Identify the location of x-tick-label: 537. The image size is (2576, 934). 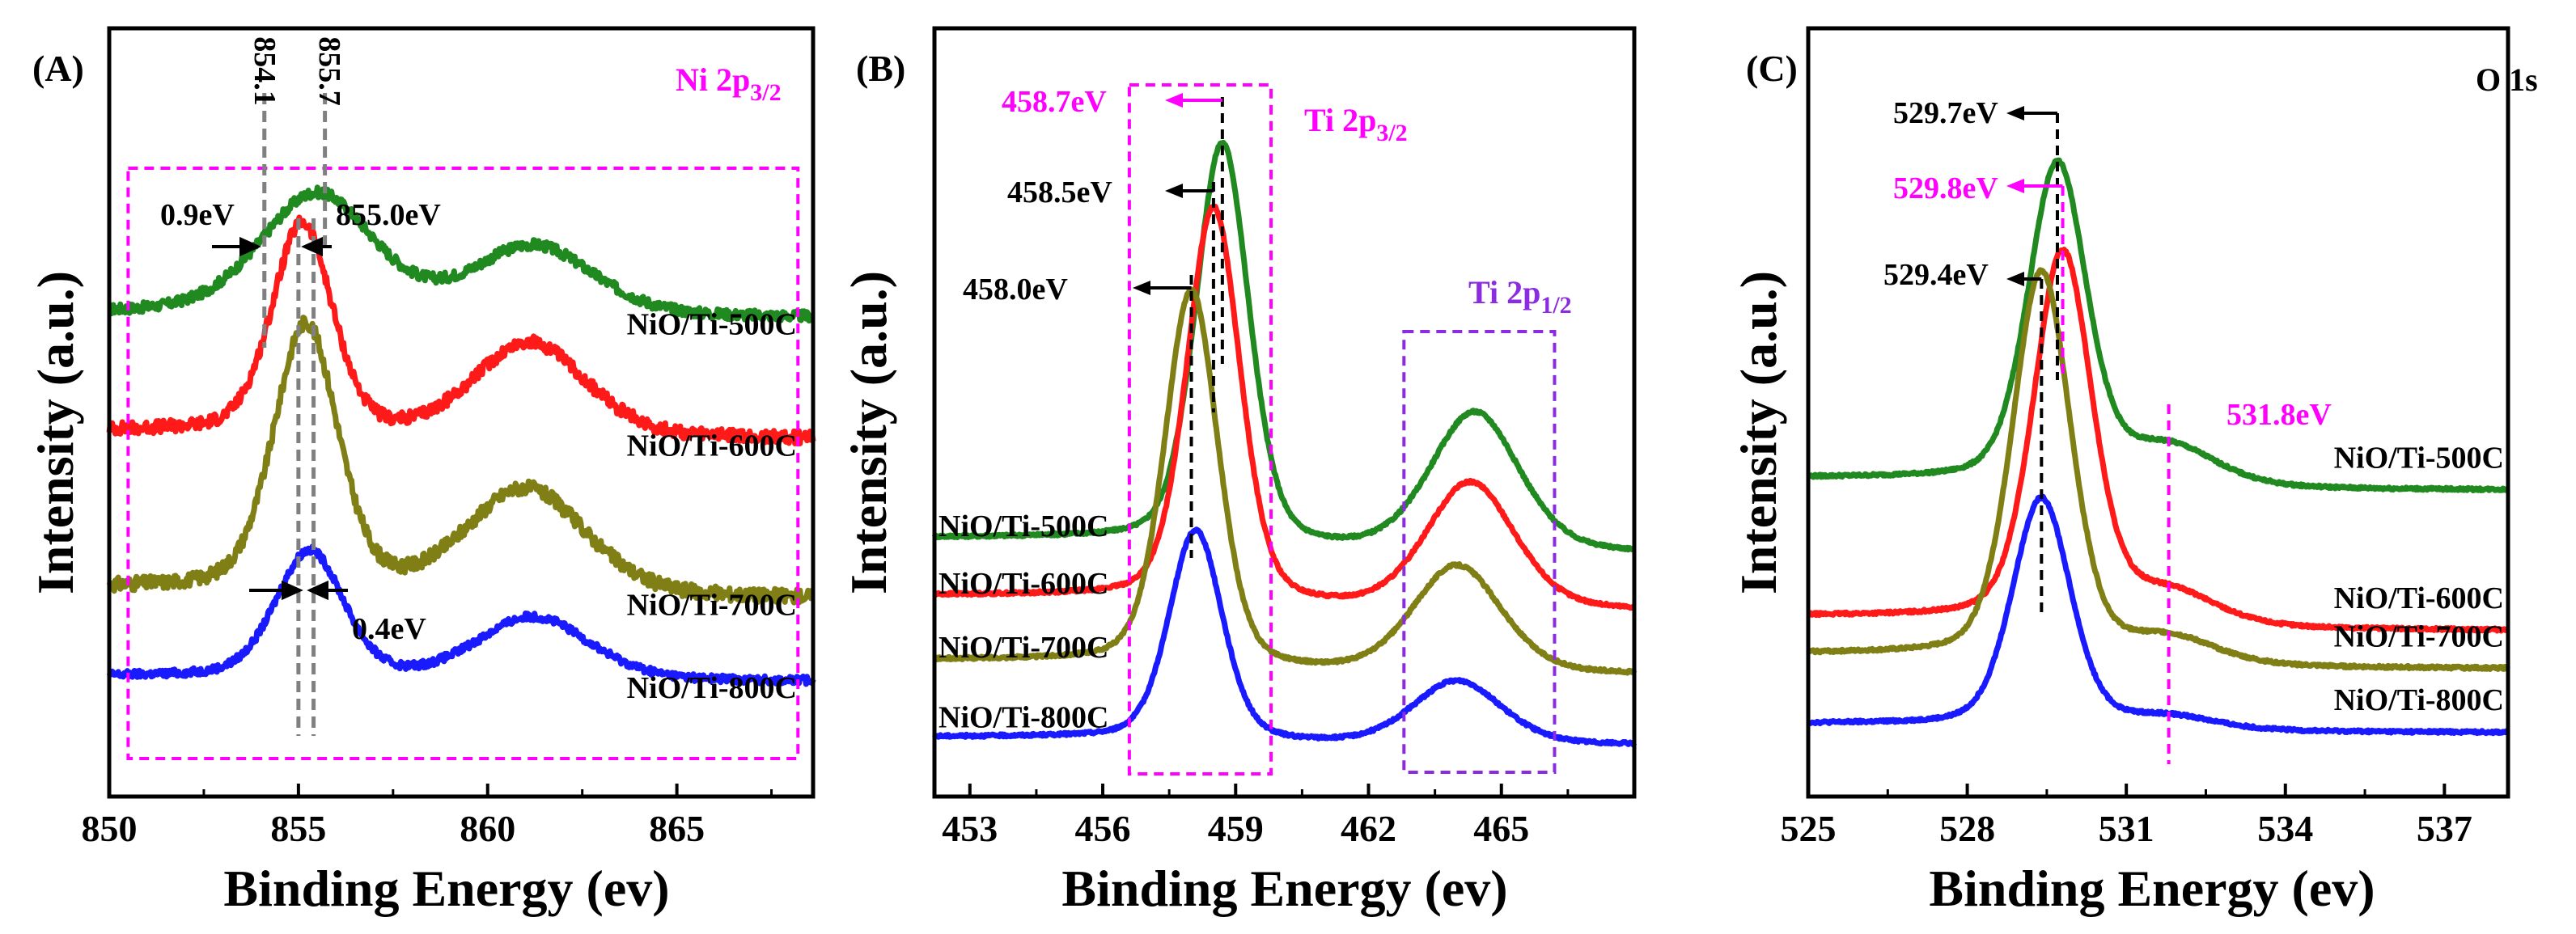
(2444, 828).